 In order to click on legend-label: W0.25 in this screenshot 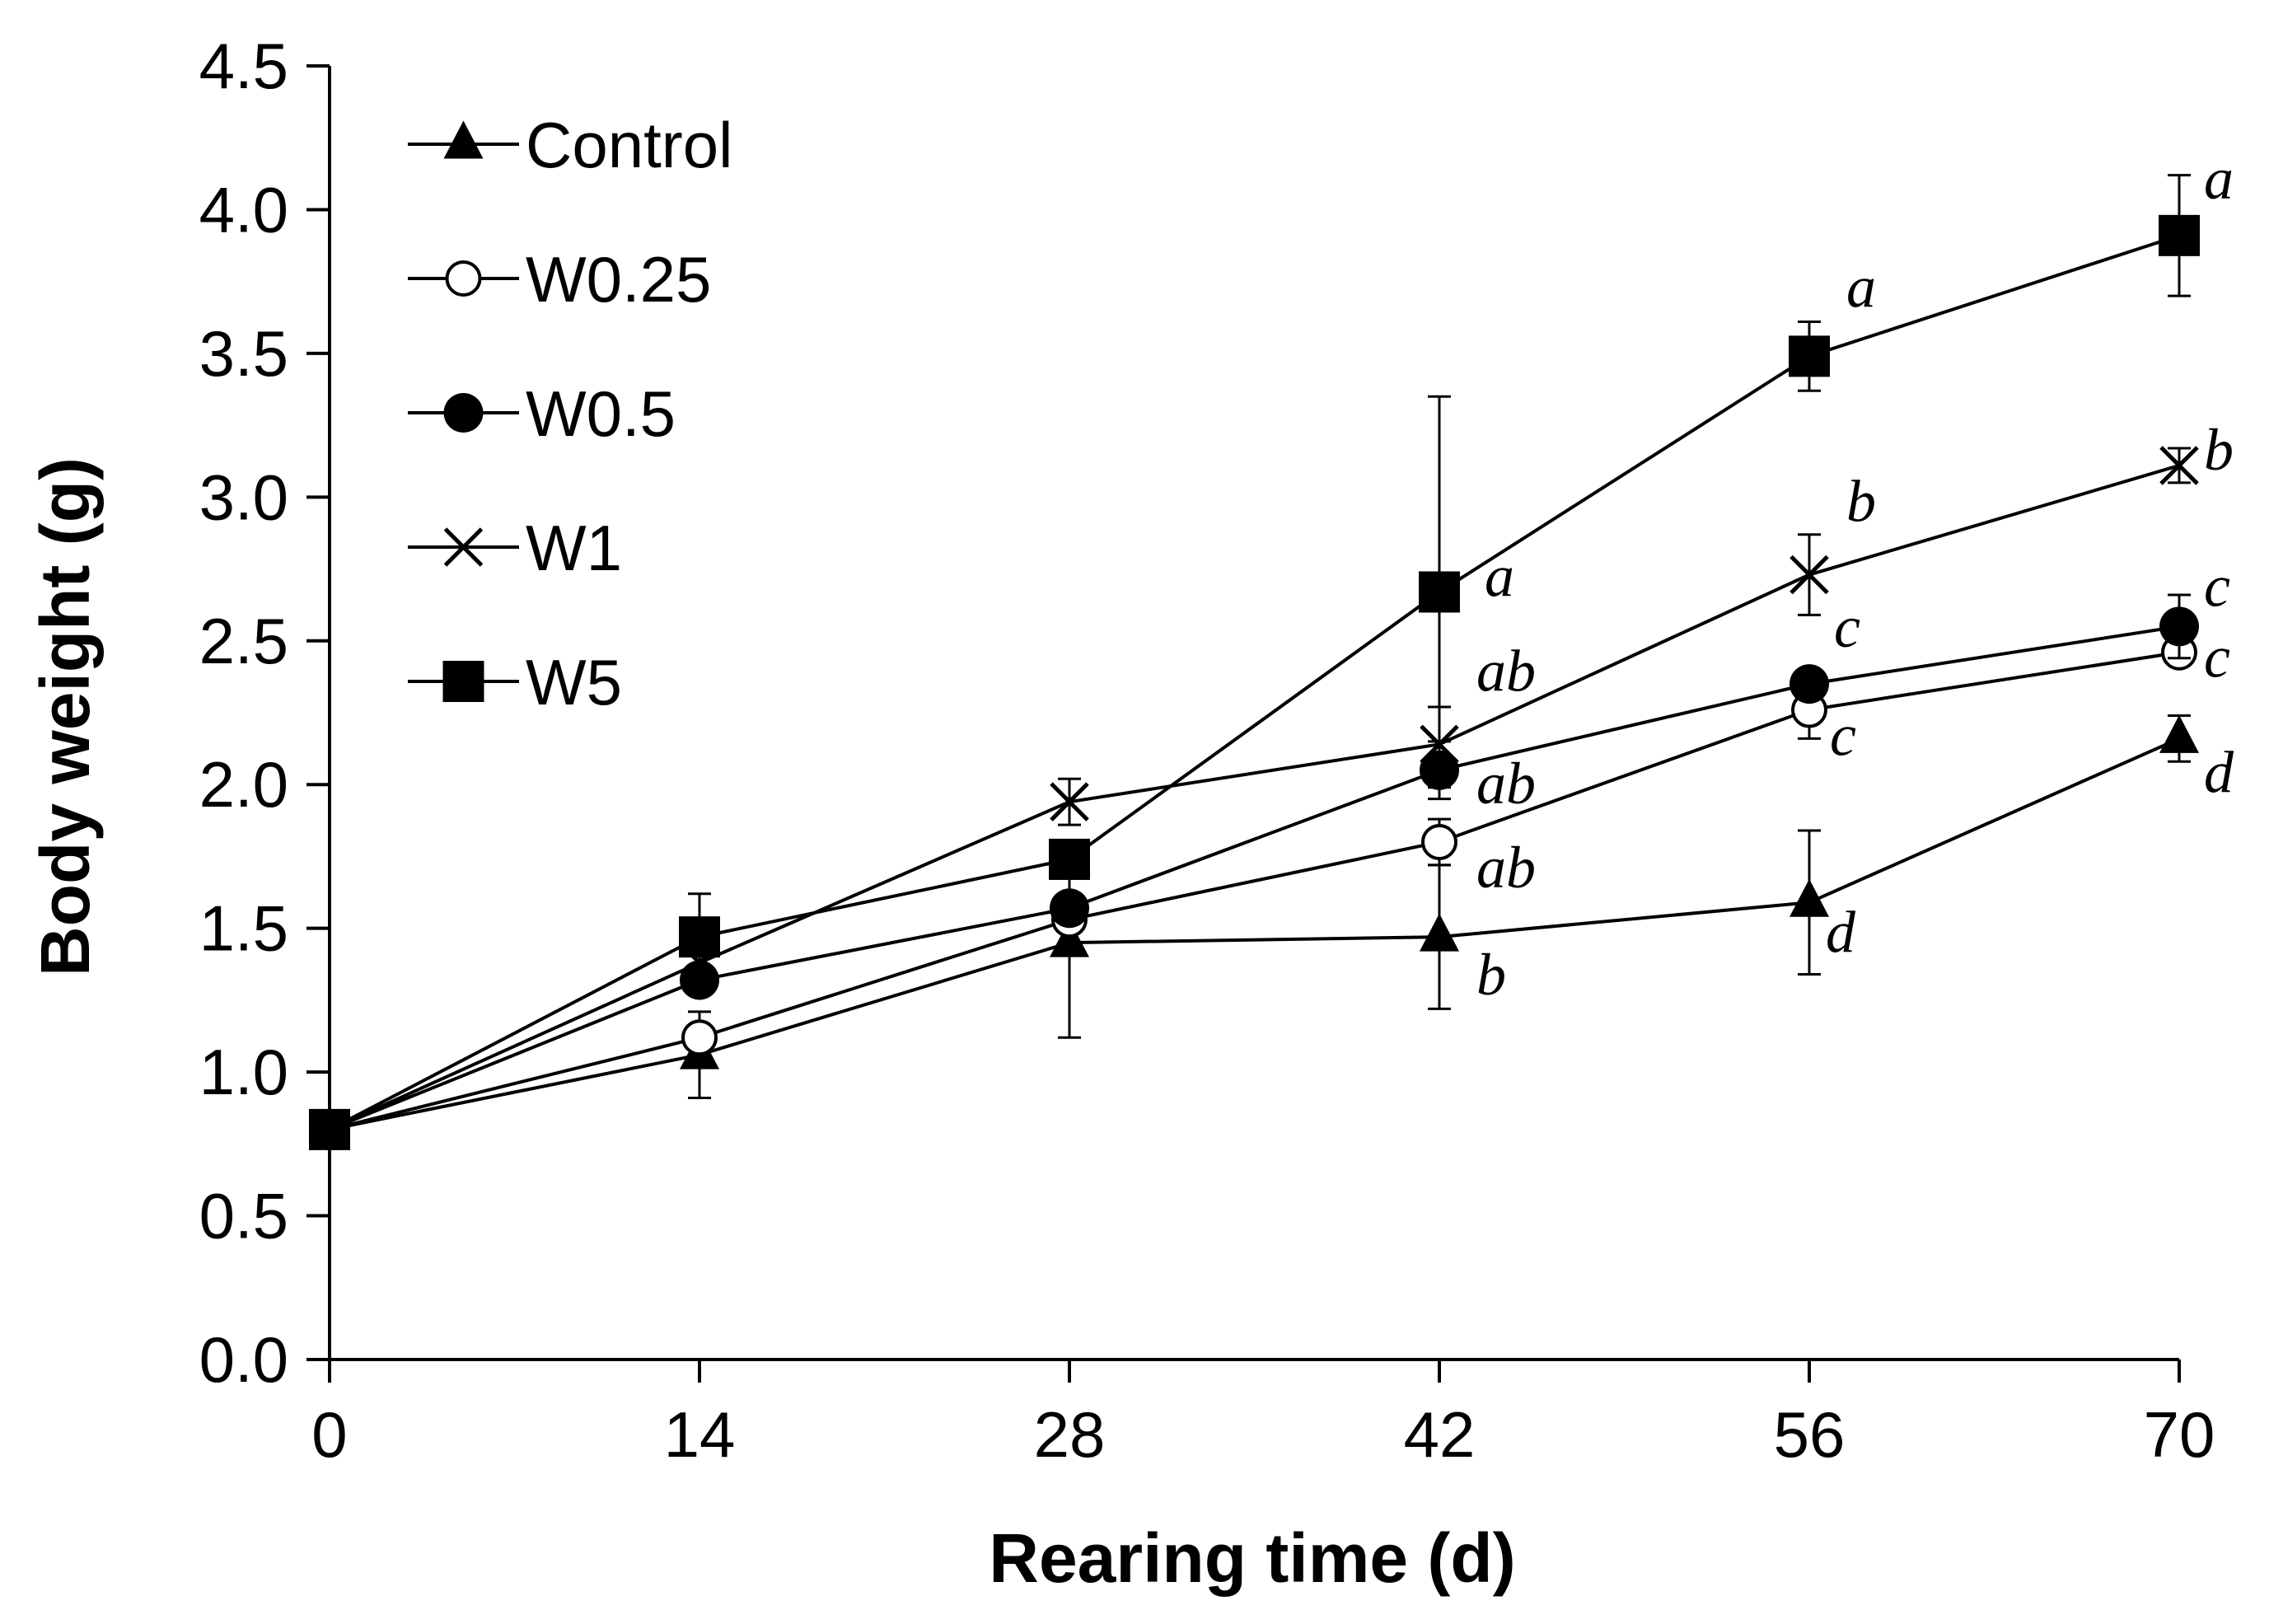, I will do `click(618, 279)`.